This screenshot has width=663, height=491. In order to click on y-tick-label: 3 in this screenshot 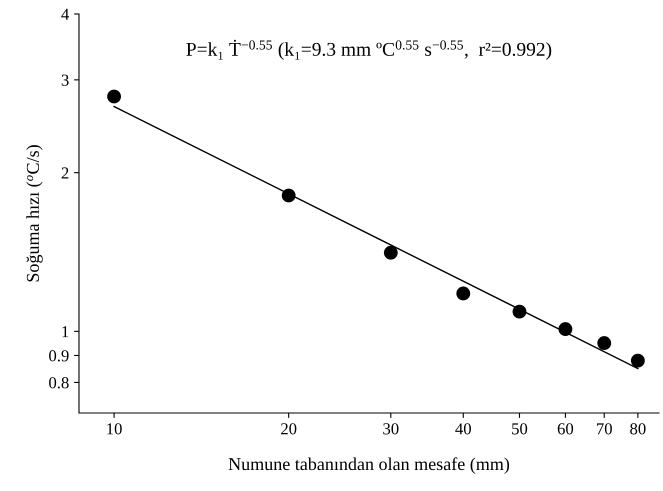, I will do `click(65, 80)`.